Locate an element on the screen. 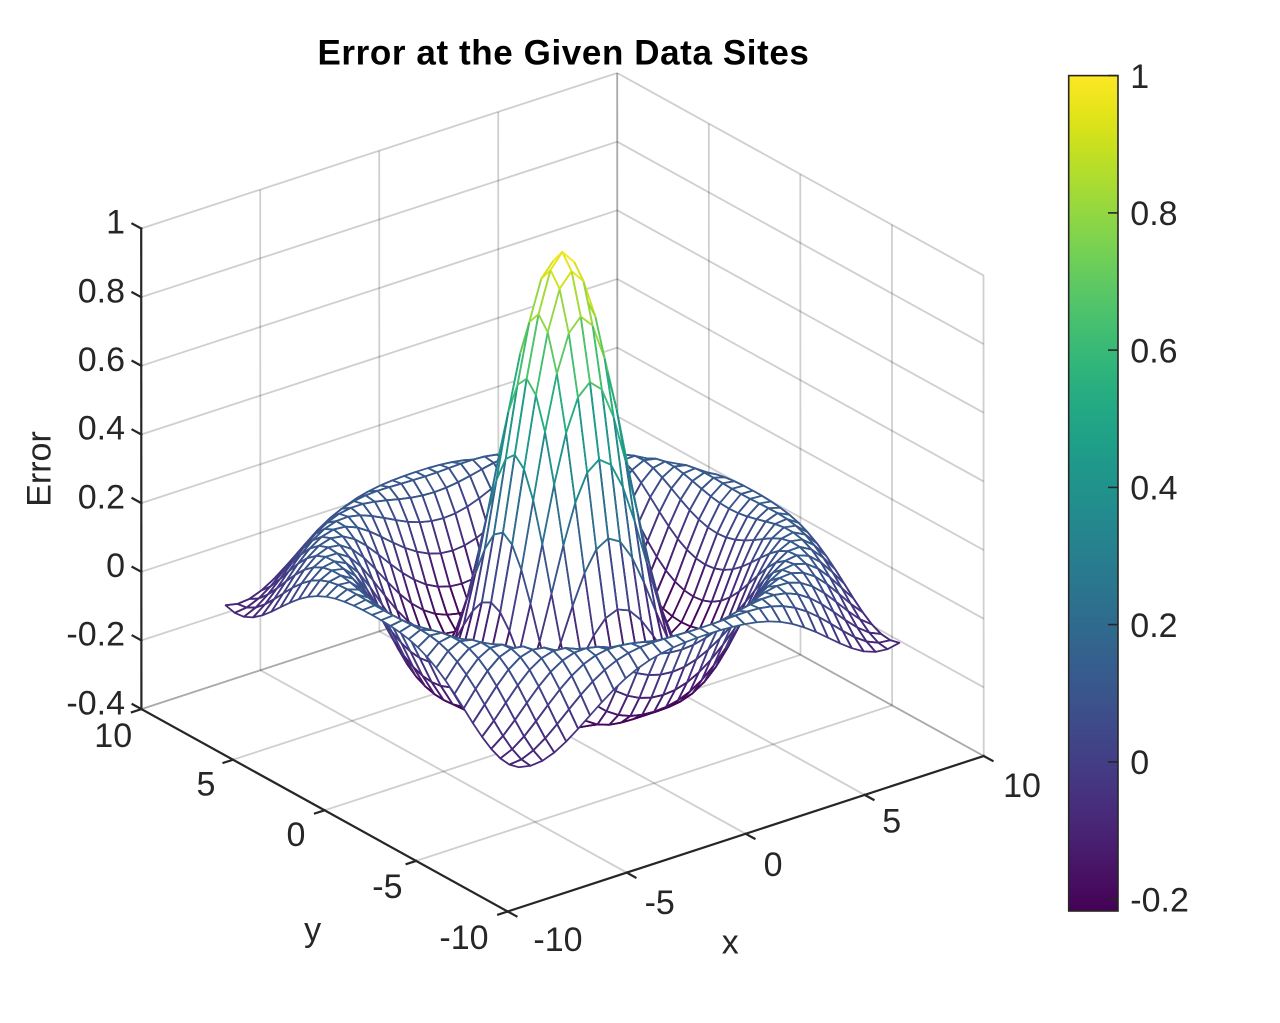 This screenshot has width=1280, height=1023. svg-text: -0.4 is located at coordinates (95, 703).